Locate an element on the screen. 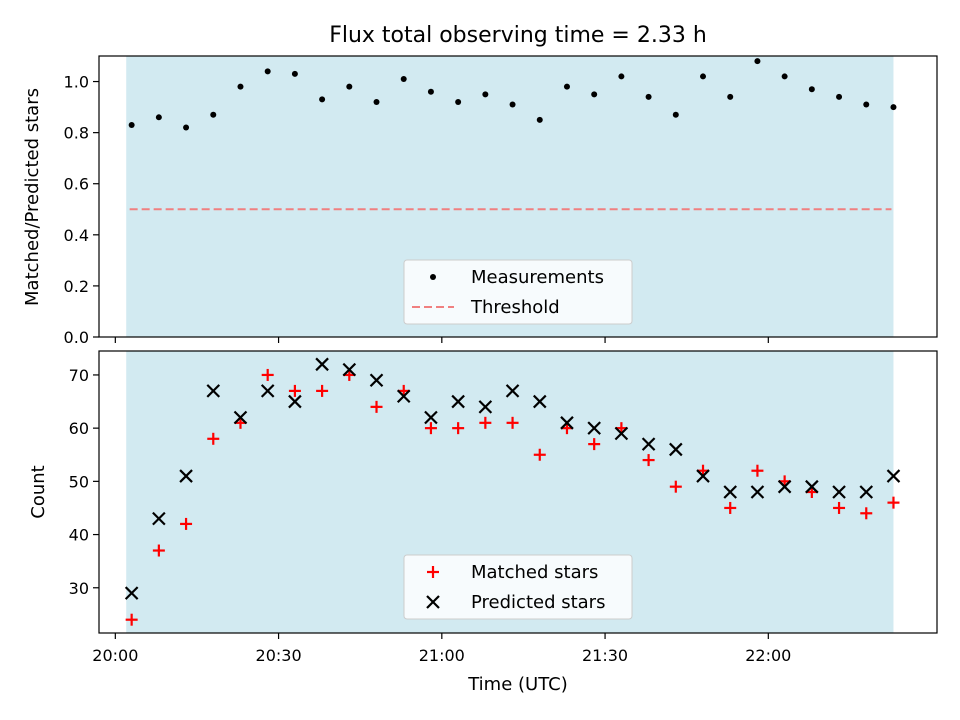 The height and width of the screenshot is (720, 960). legend-measurement-swatch is located at coordinates (433, 277).